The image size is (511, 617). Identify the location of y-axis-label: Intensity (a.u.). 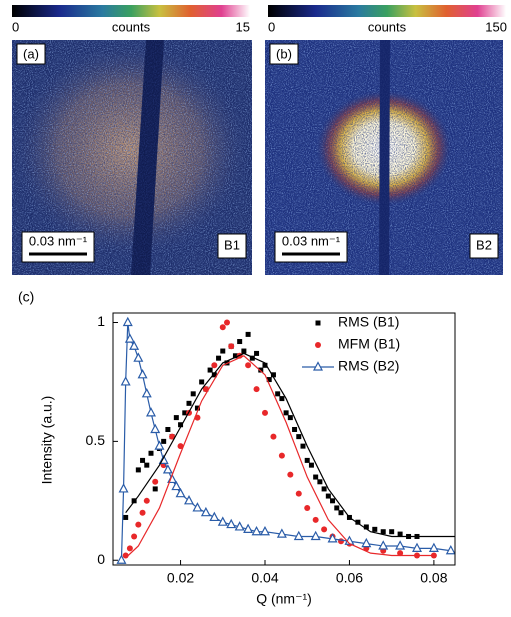
(47, 440).